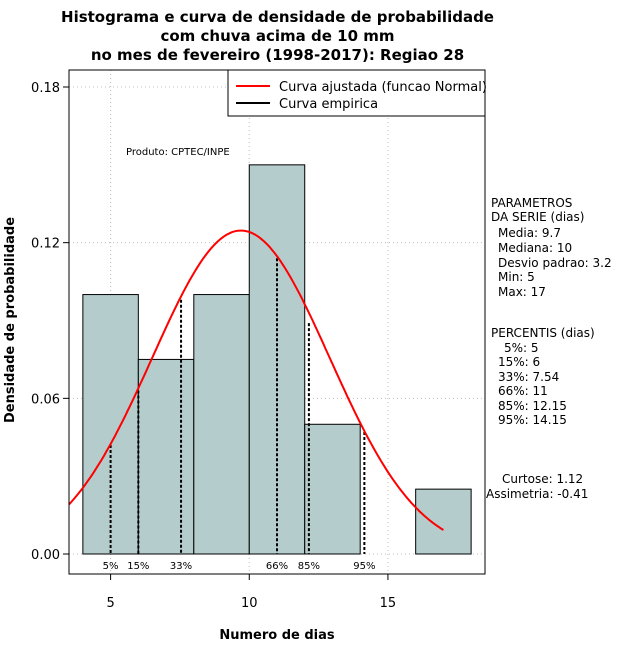  Describe the element at coordinates (537, 494) in the screenshot. I see `stat-assimetria: Assimetria: -0.41` at that location.